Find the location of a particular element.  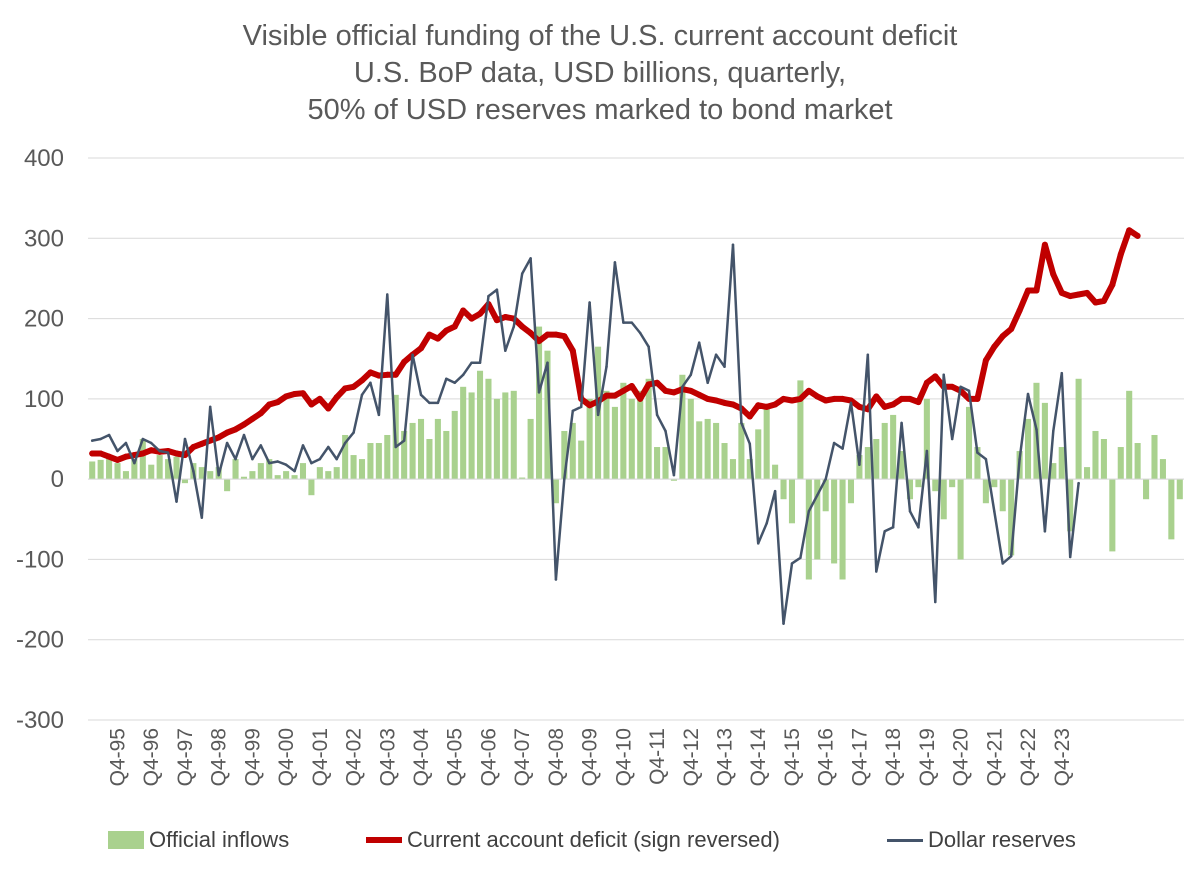

x-tick-label: Q4-15 is located at coordinates (792, 757).